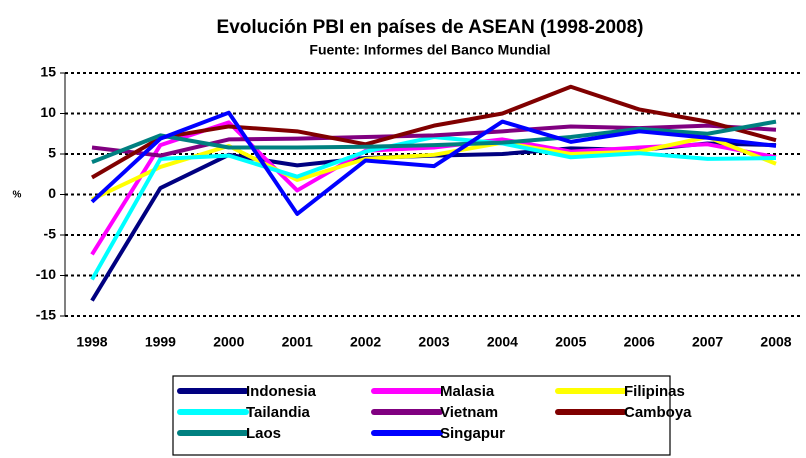 This screenshot has height=458, width=806. Describe the element at coordinates (46, 315) in the screenshot. I see `y-tick-label: -15` at that location.